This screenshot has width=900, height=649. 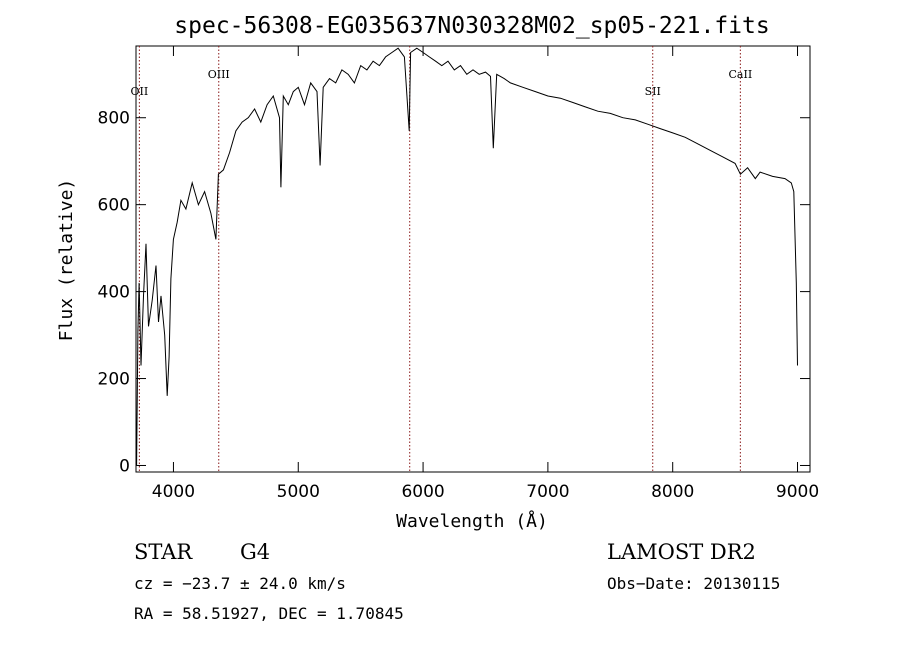 What do you see at coordinates (66, 260) in the screenshot?
I see `y-axis-label: Flux (relative)` at bounding box center [66, 260].